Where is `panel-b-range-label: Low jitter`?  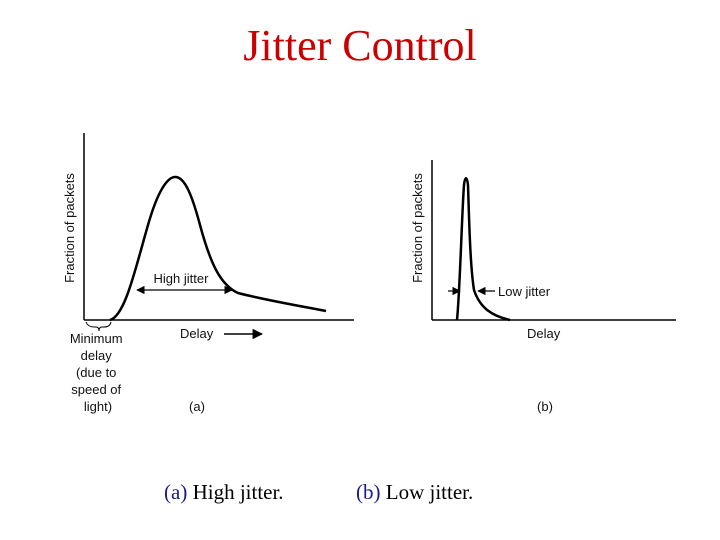 panel-b-range-label: Low jitter is located at coordinates (524, 291).